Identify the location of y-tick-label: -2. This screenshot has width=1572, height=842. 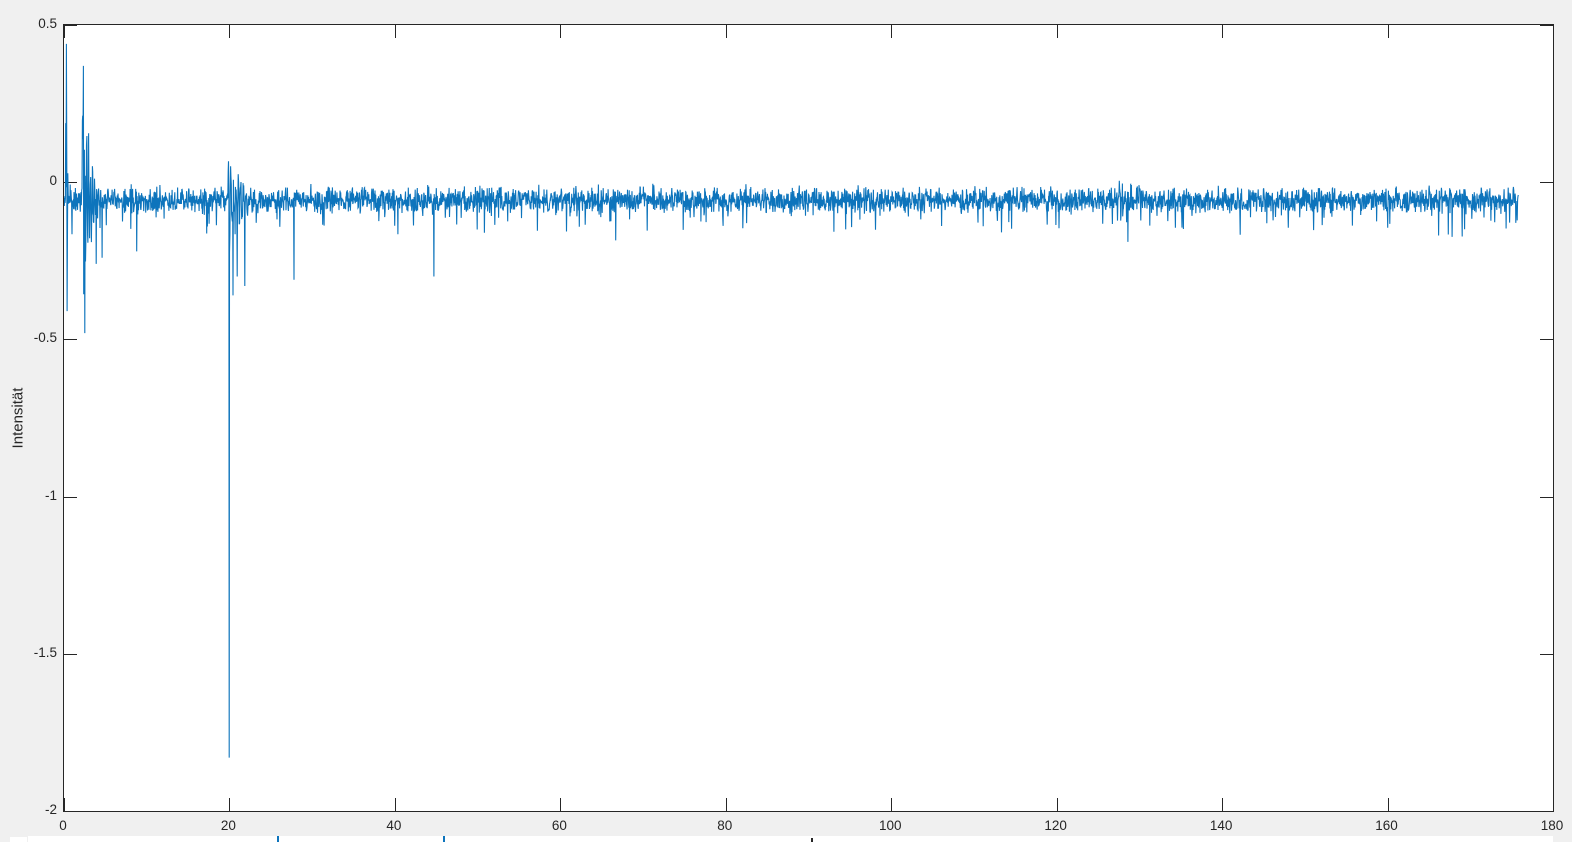
(50, 809).